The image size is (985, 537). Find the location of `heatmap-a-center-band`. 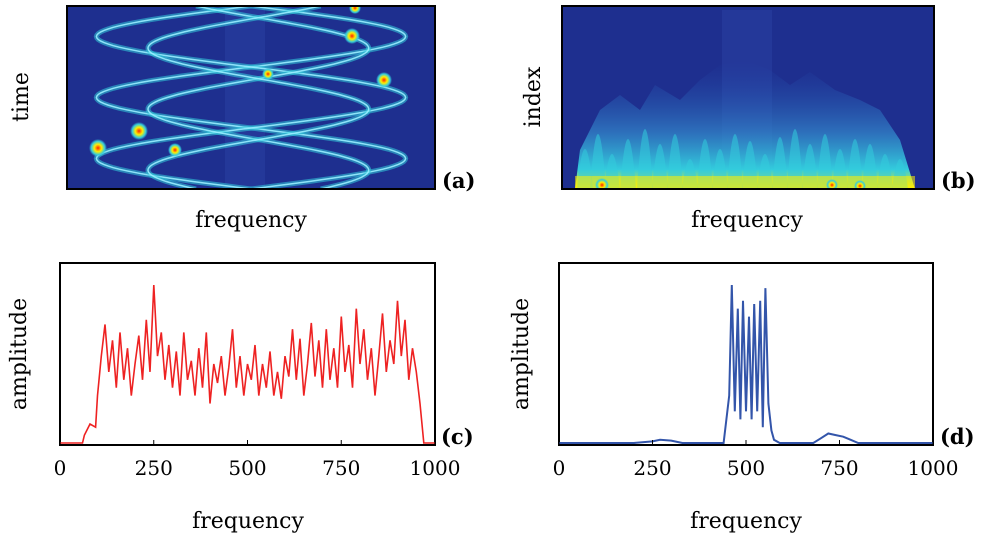

heatmap-a-center-band is located at coordinates (245, 97).